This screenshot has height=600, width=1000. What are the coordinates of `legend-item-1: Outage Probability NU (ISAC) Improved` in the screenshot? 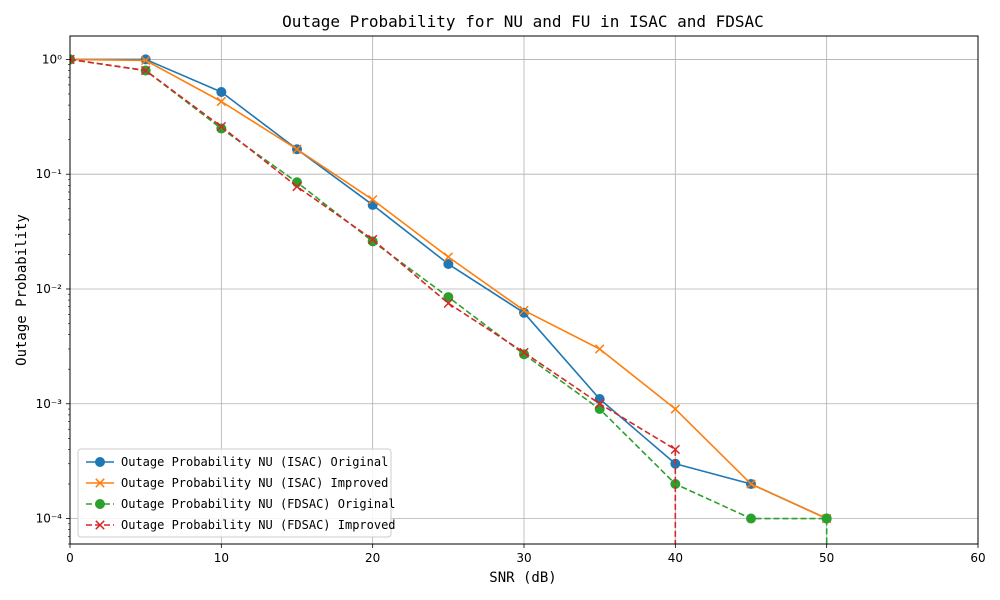 It's located at (237, 483).